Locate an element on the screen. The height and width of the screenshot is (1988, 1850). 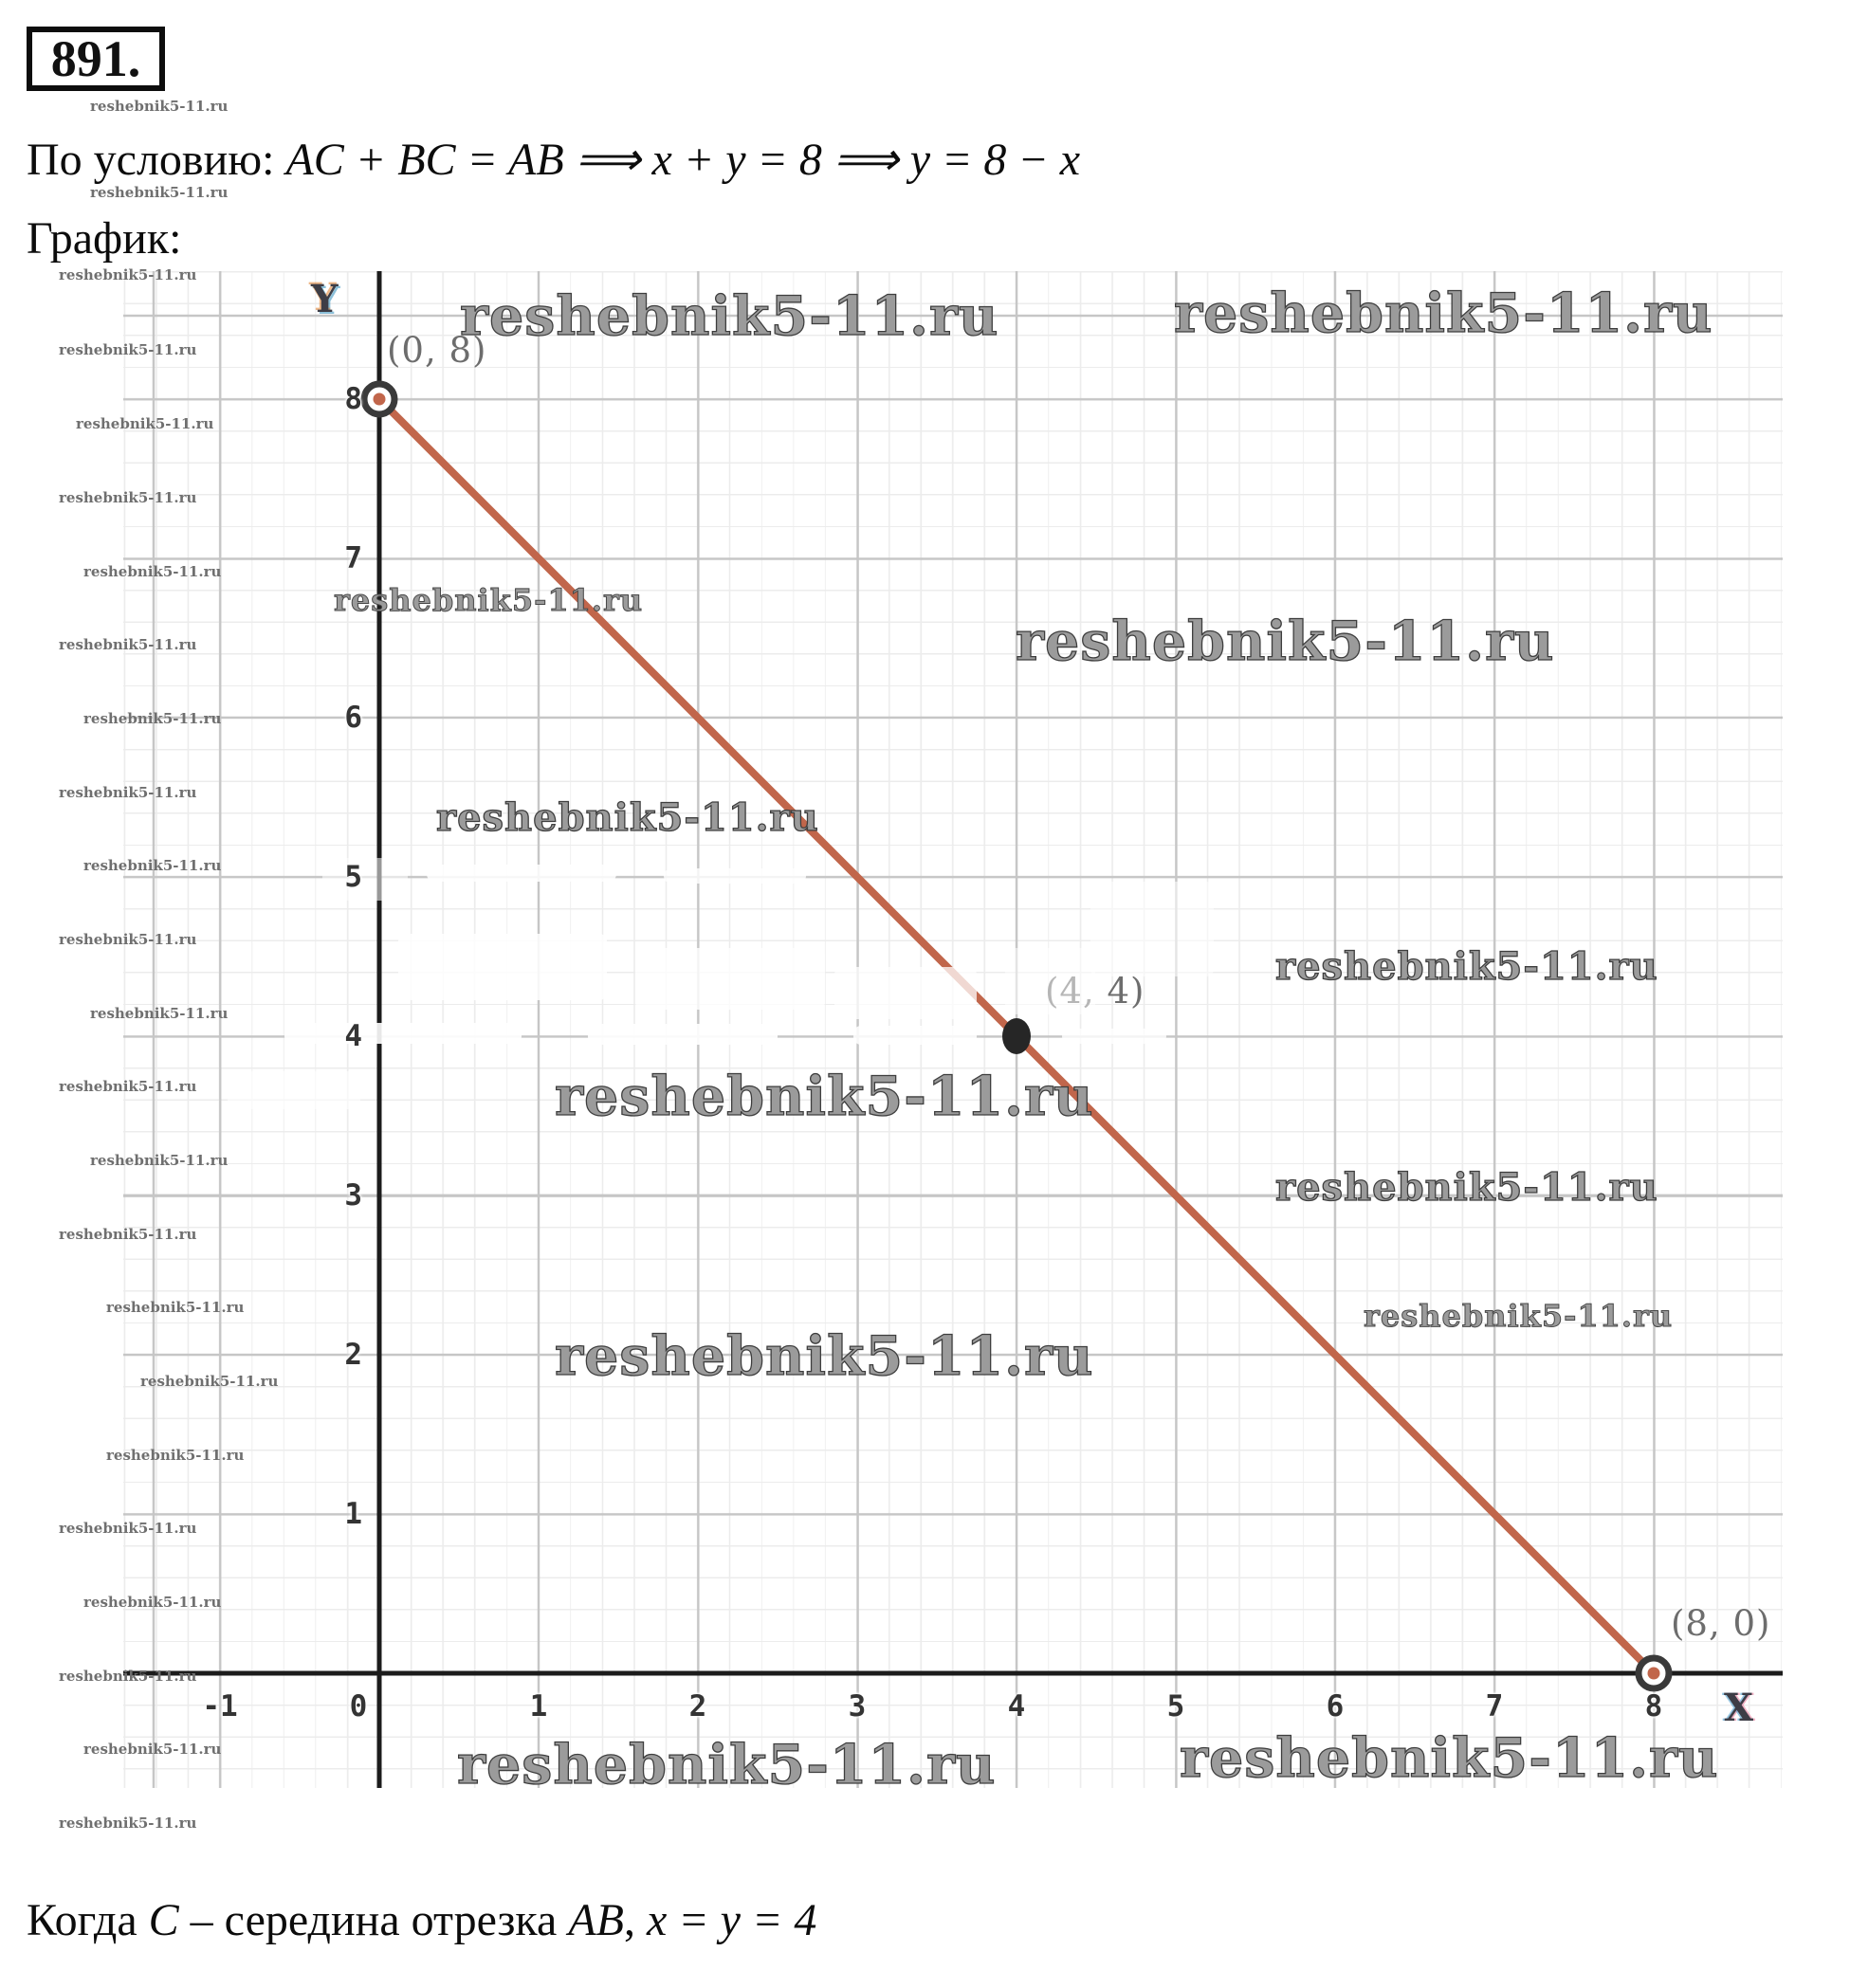
x-tick-label: -1 is located at coordinates (220, 1706).